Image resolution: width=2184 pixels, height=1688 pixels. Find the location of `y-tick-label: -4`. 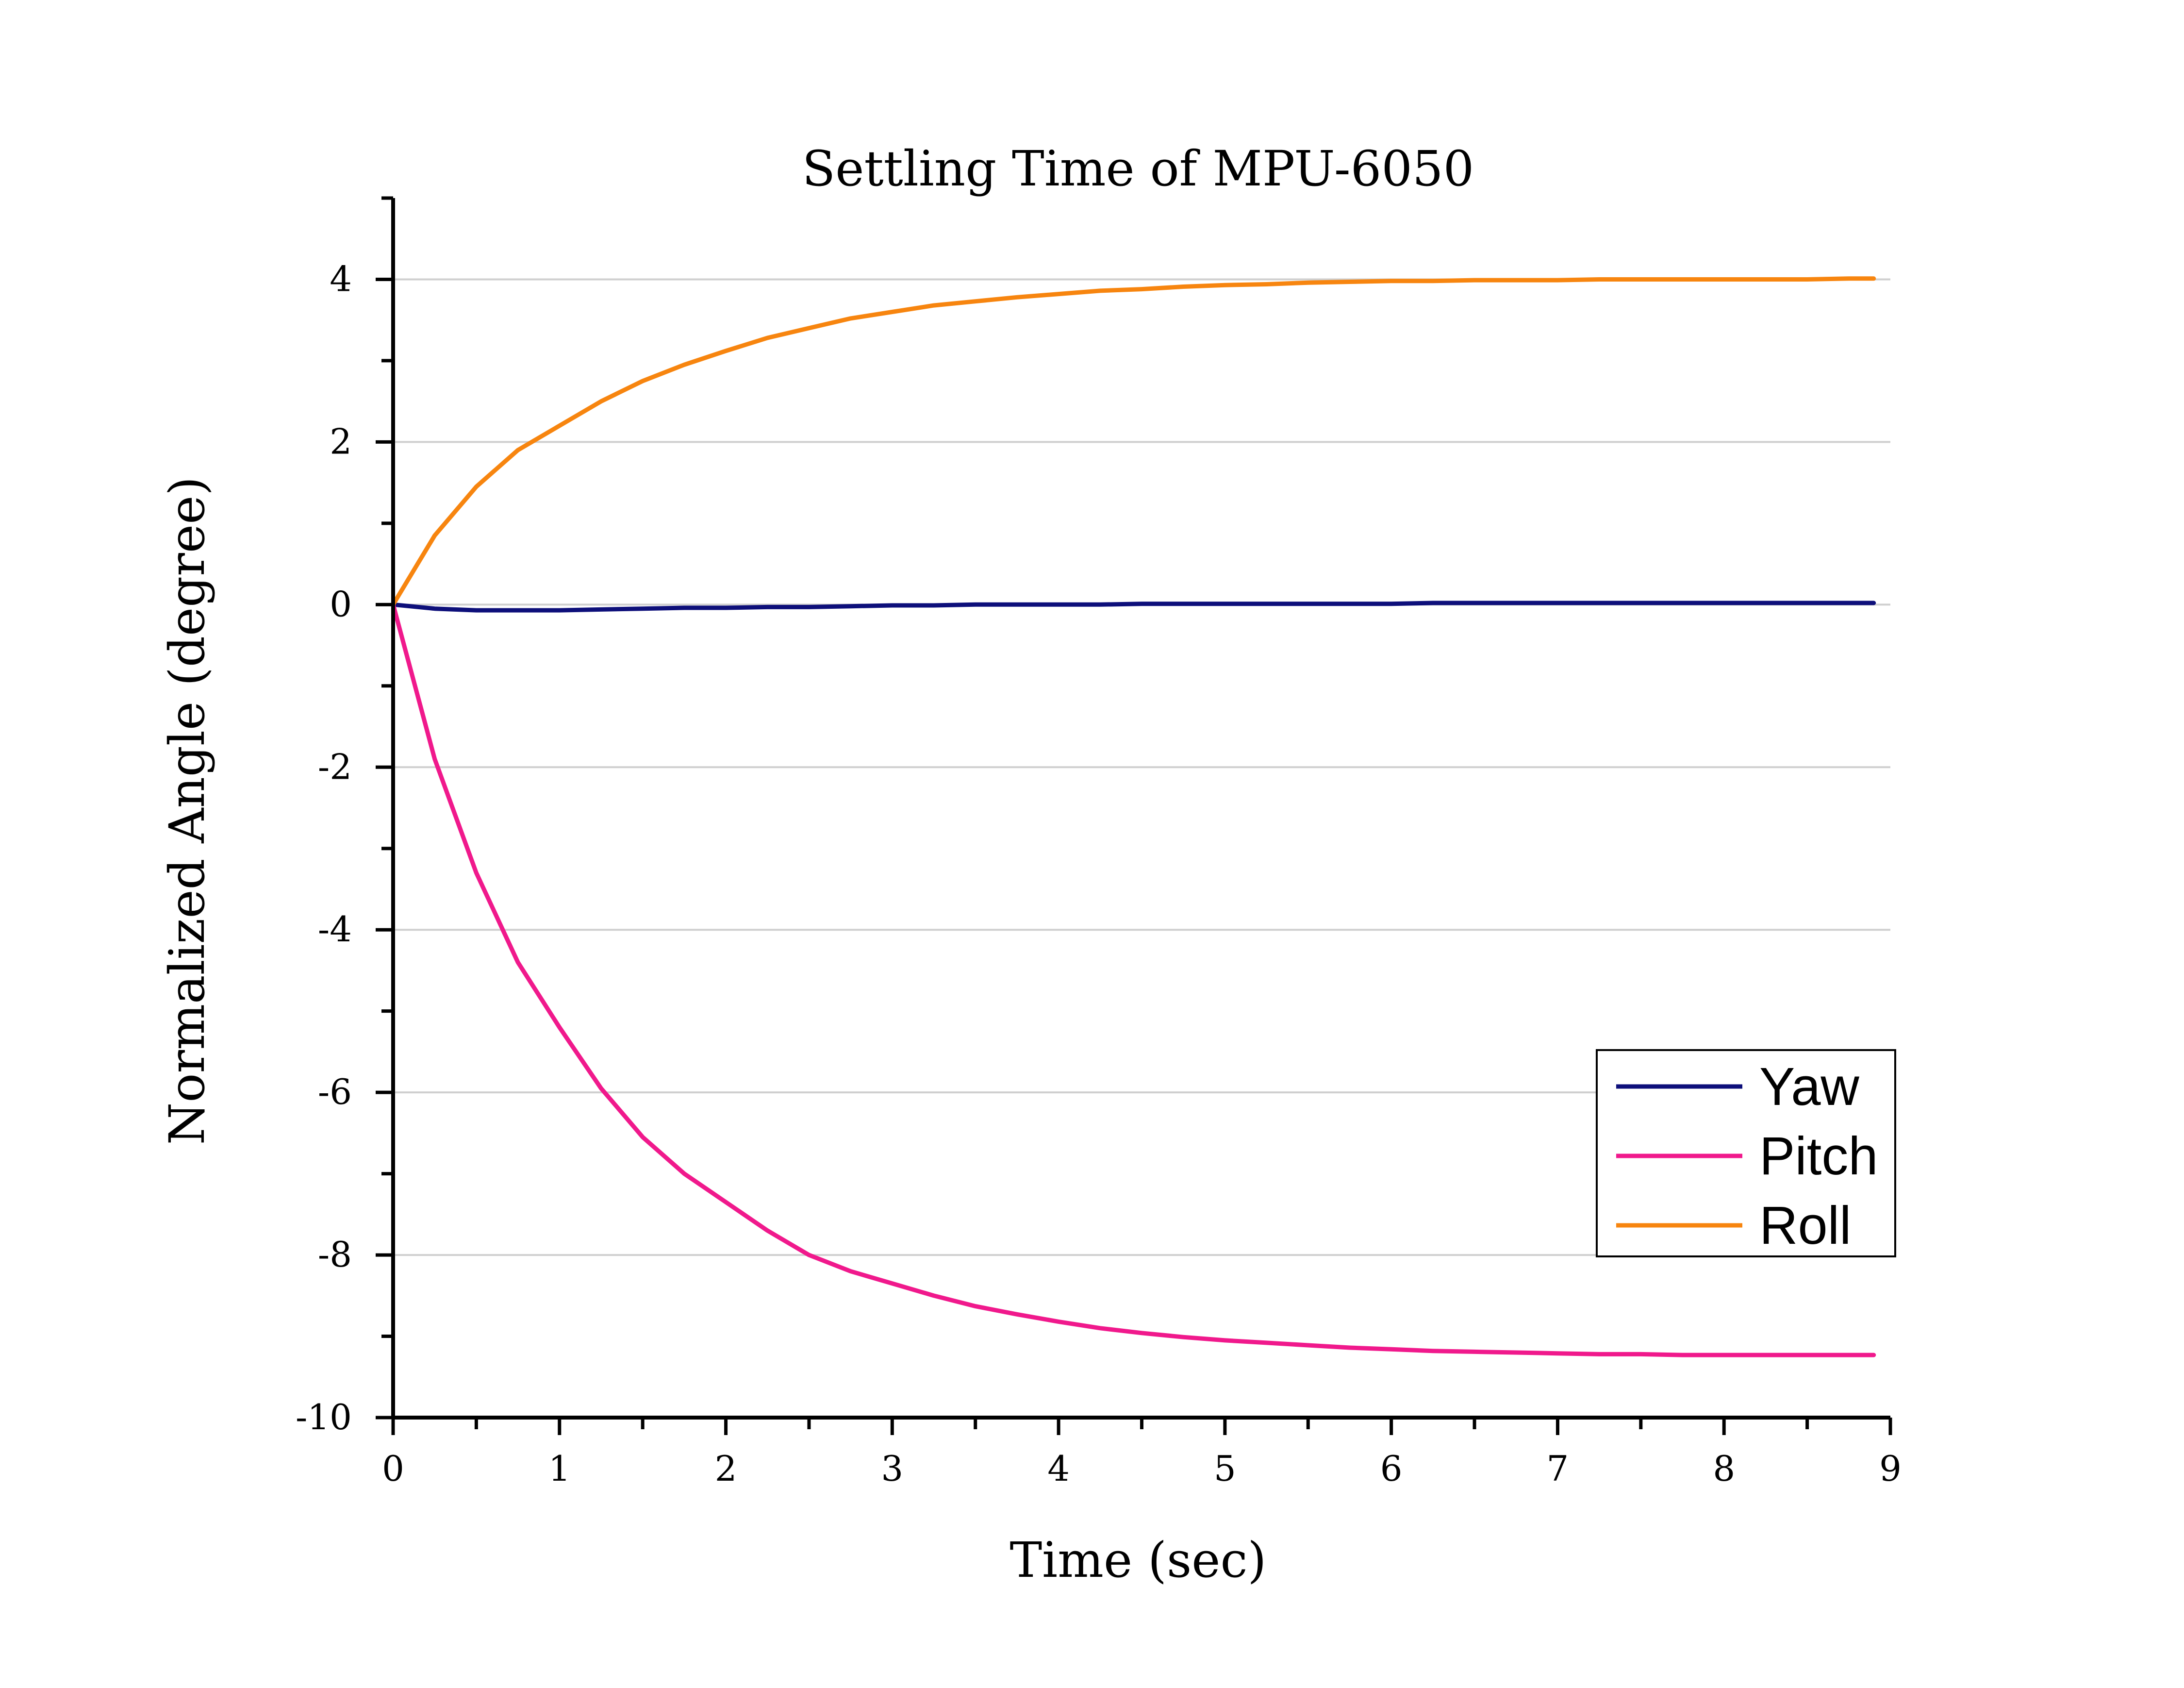

y-tick-label: -4 is located at coordinates (335, 930).